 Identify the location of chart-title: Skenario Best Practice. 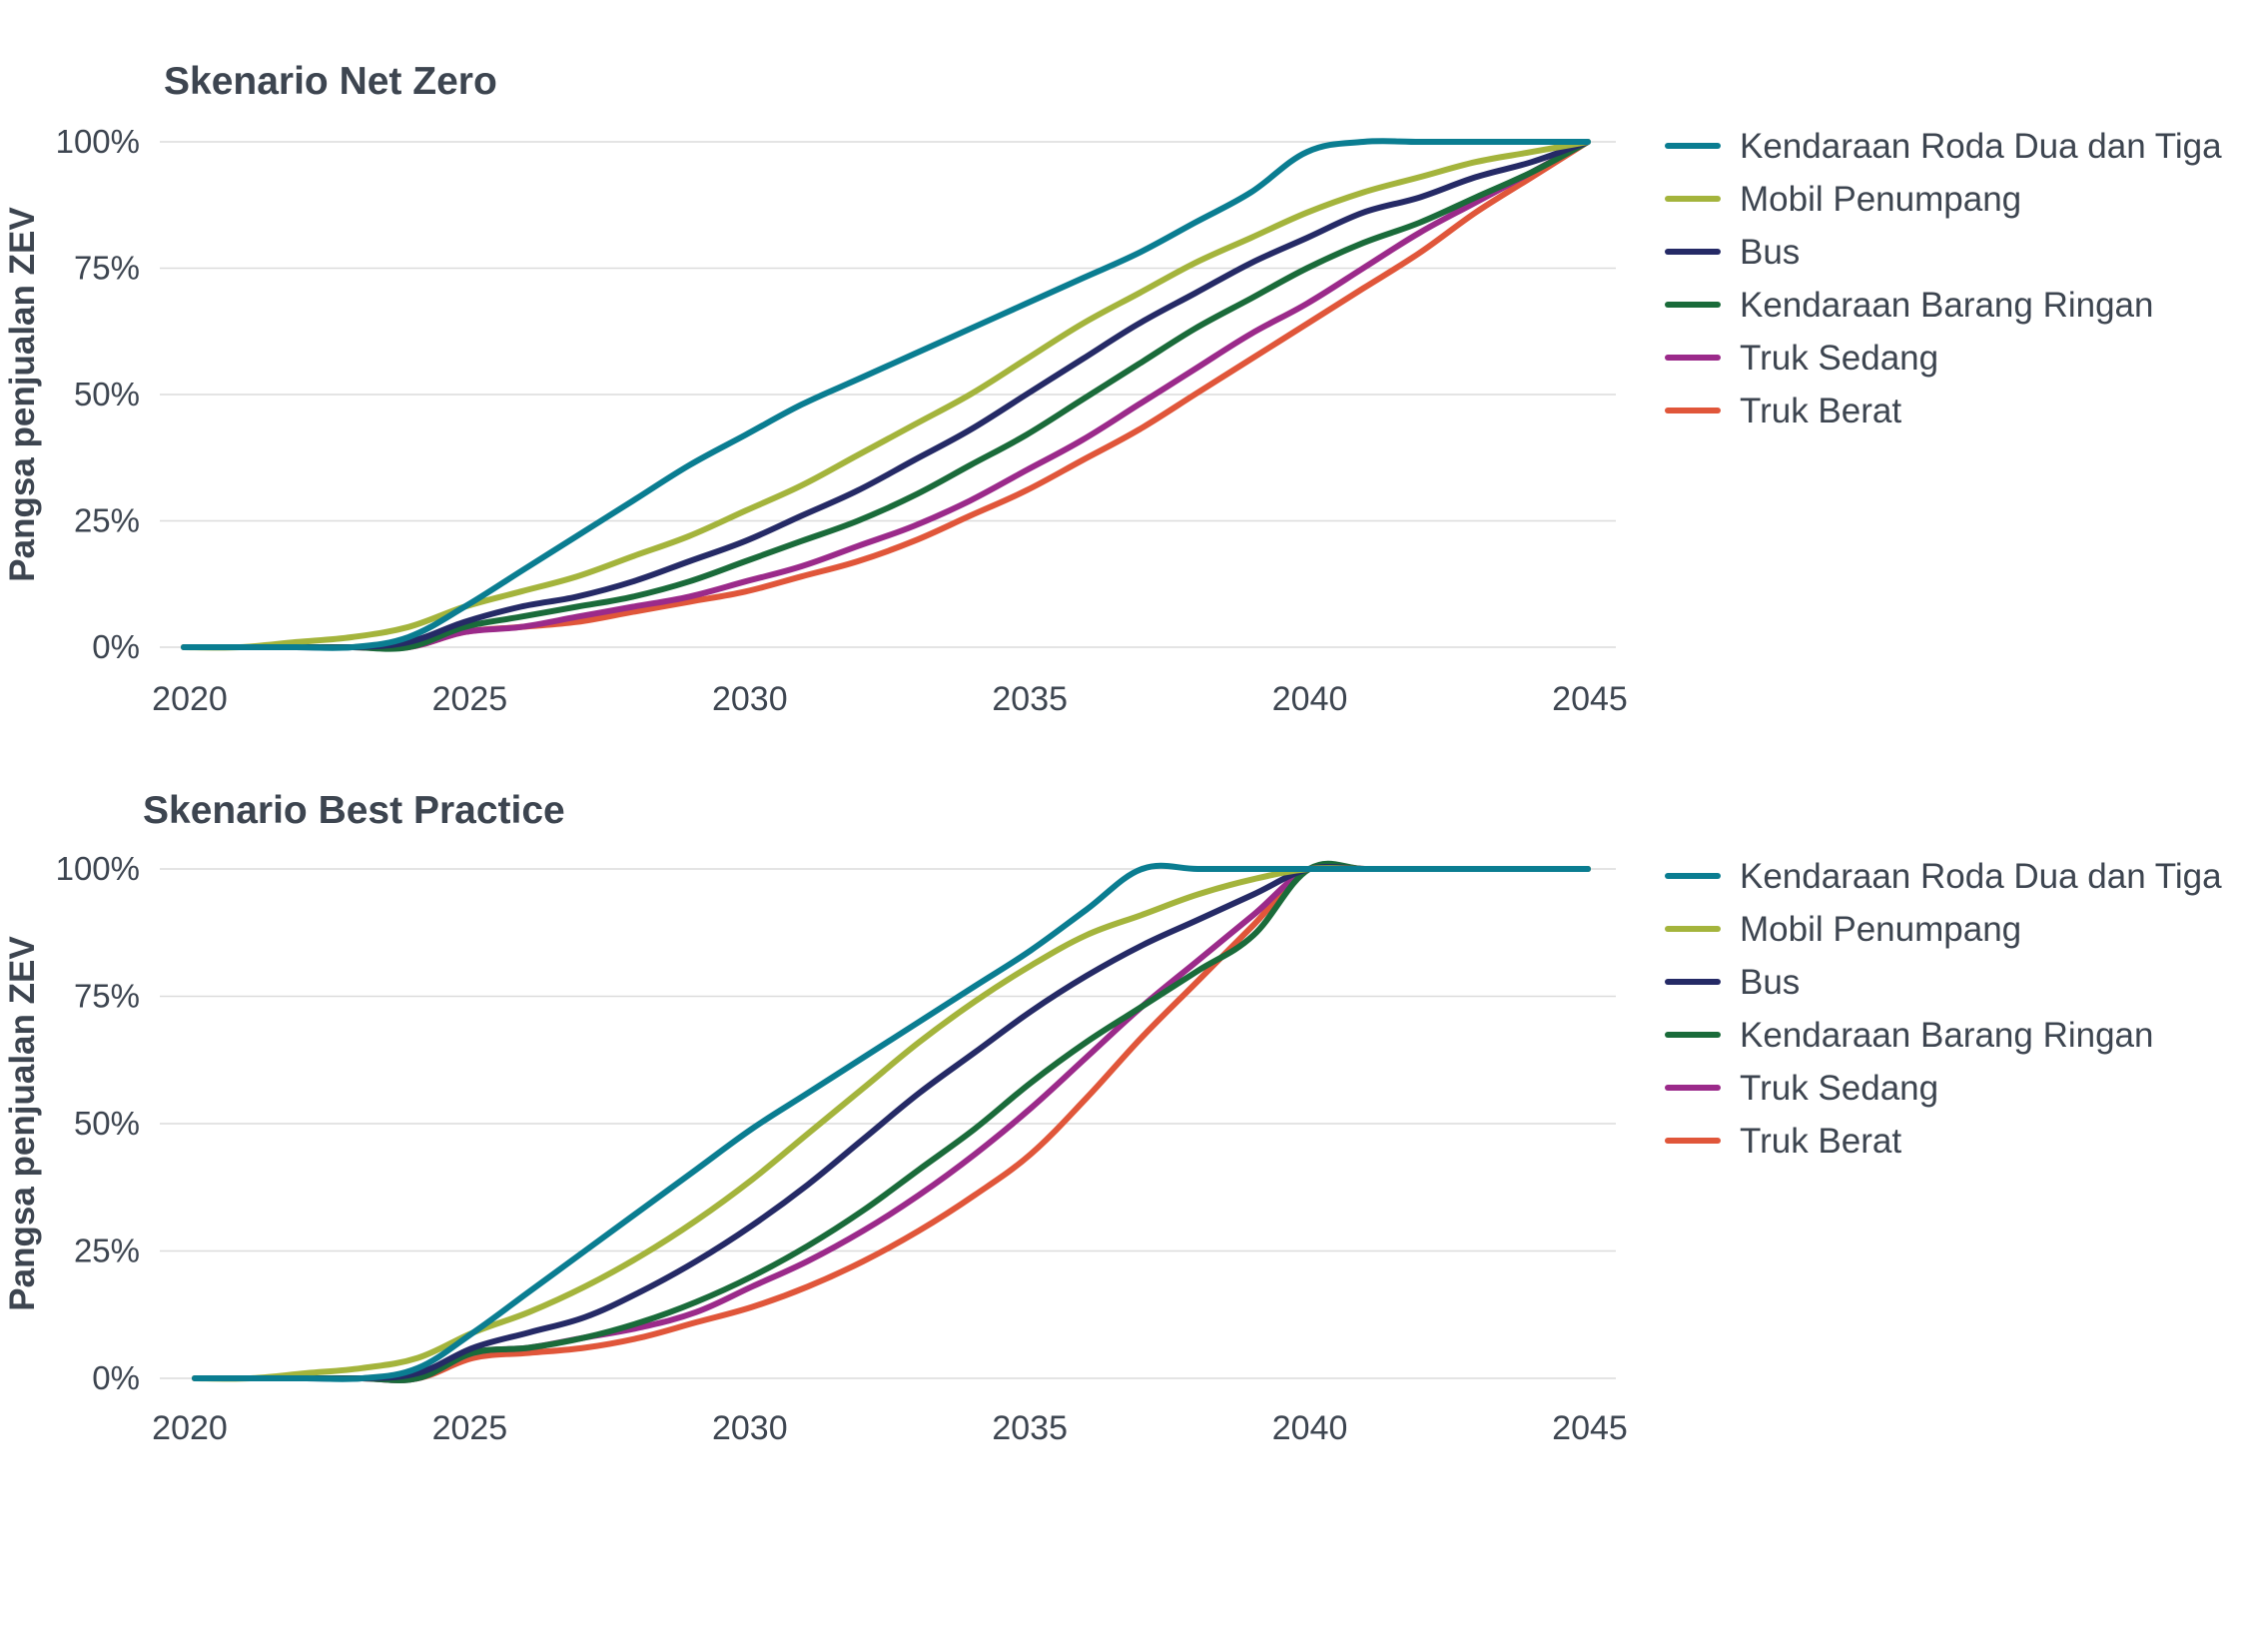
(354, 810).